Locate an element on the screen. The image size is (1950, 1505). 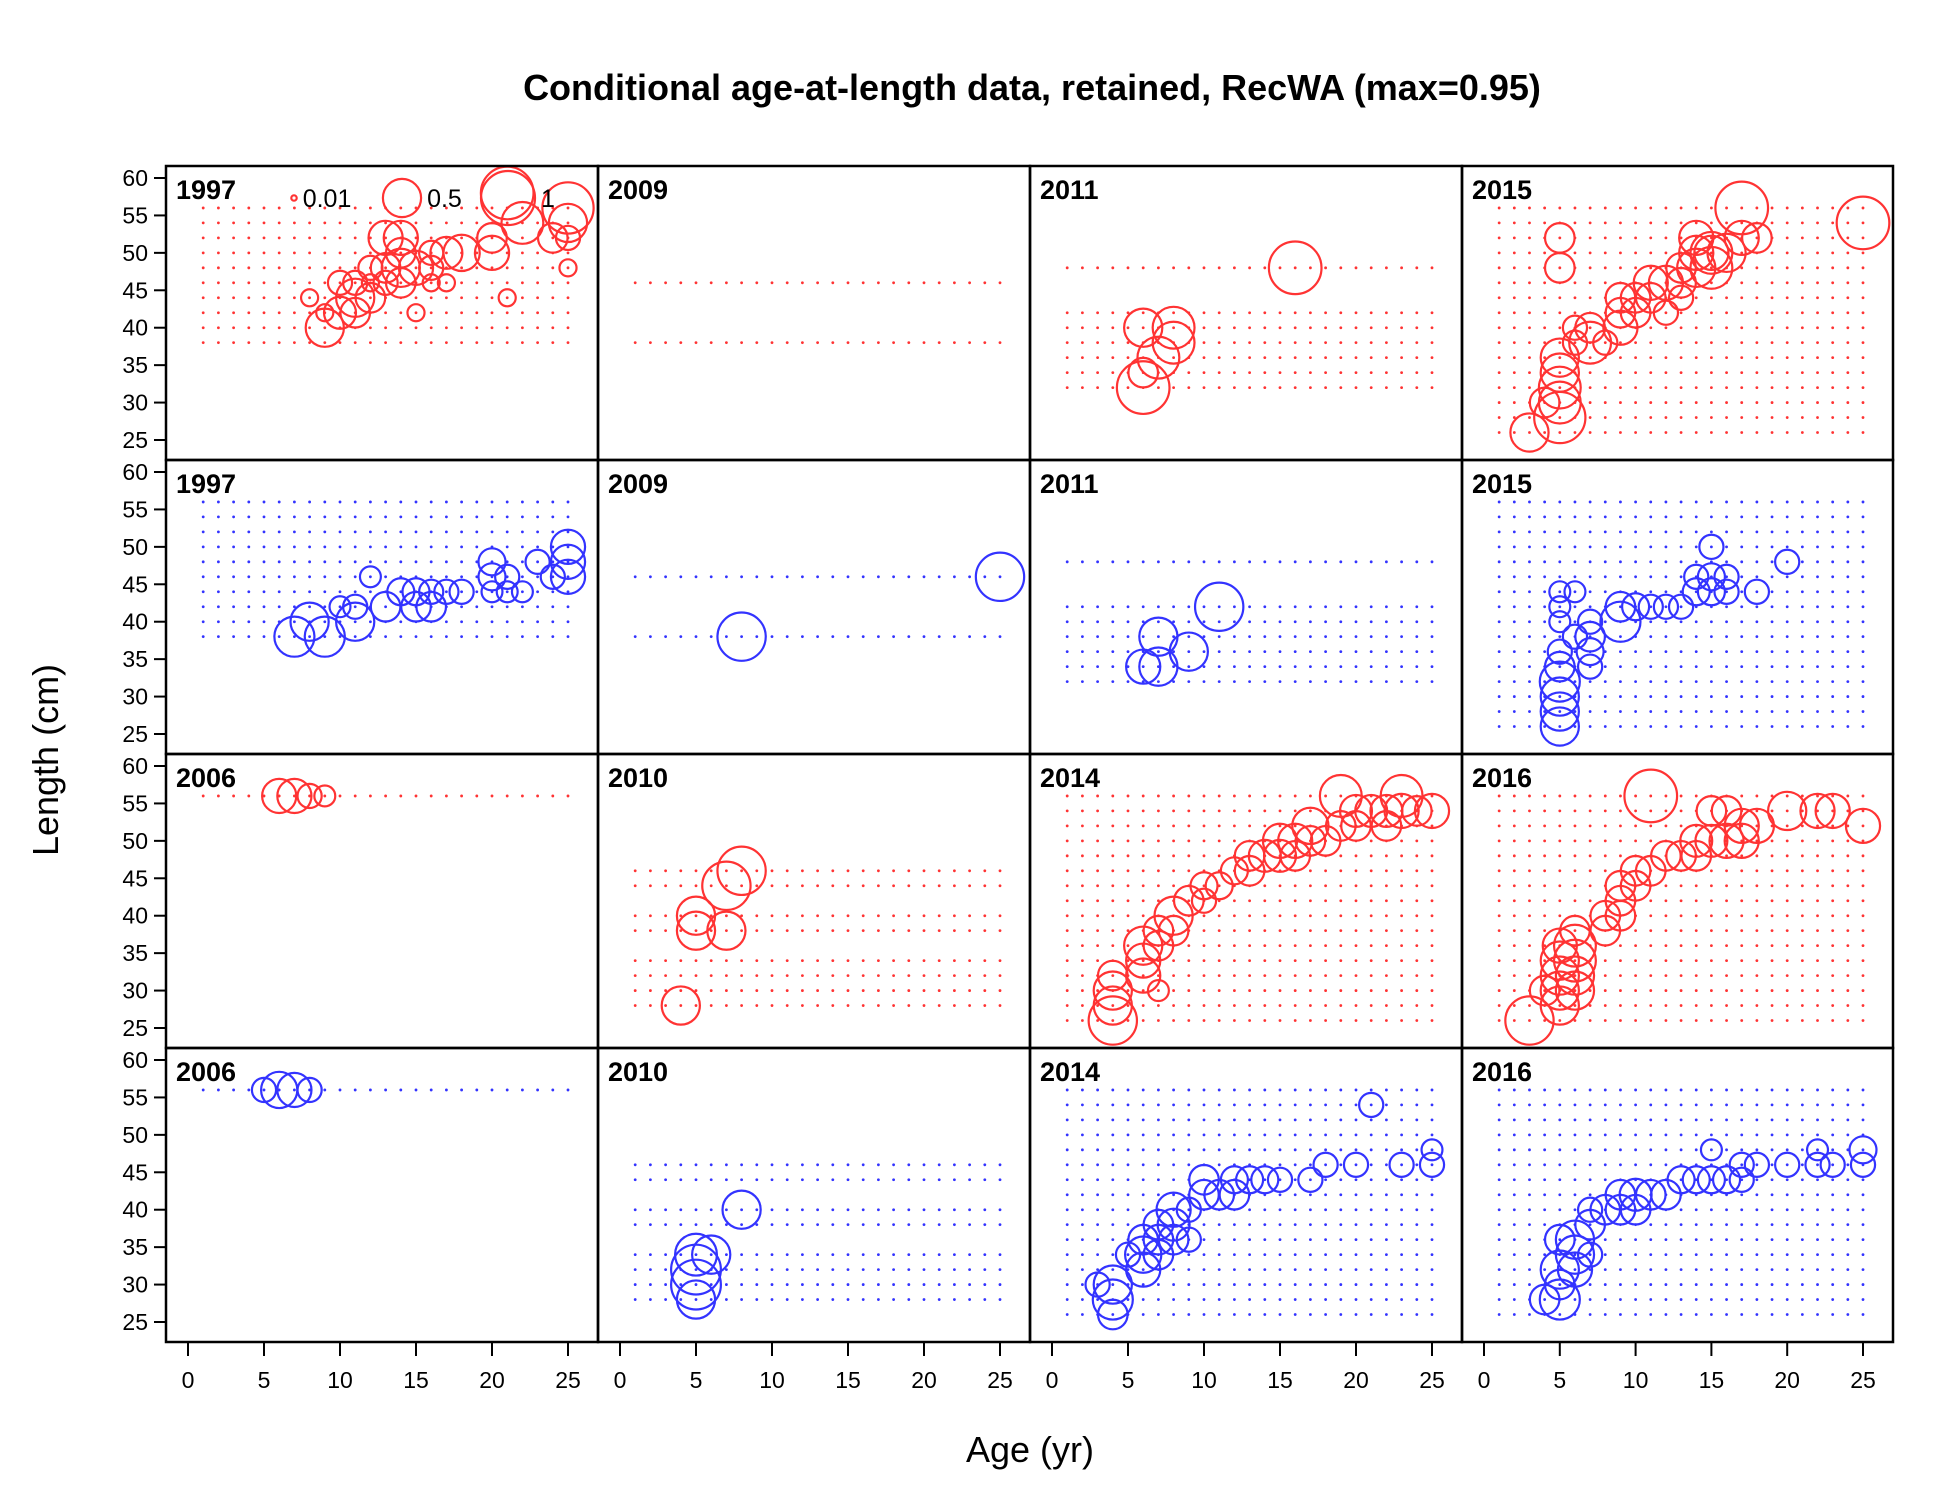
x-tick-label: 15 is located at coordinates (416, 1380).